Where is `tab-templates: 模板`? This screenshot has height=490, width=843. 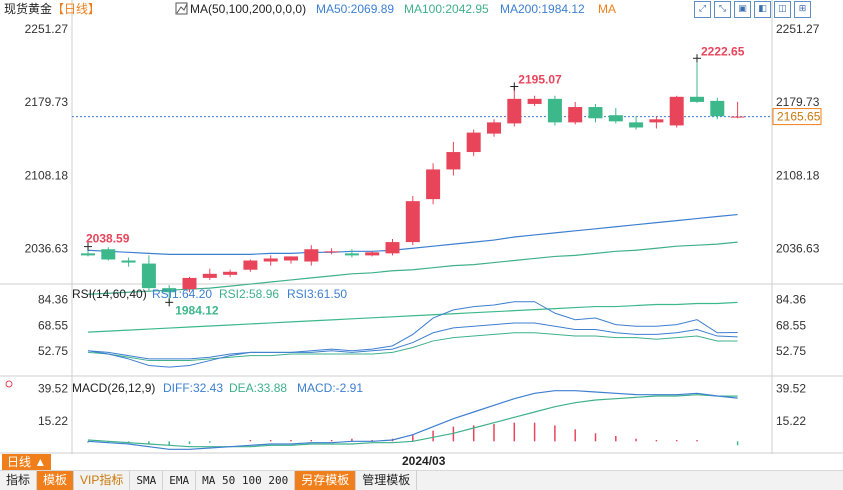
tab-templates: 模板 is located at coordinates (56, 480).